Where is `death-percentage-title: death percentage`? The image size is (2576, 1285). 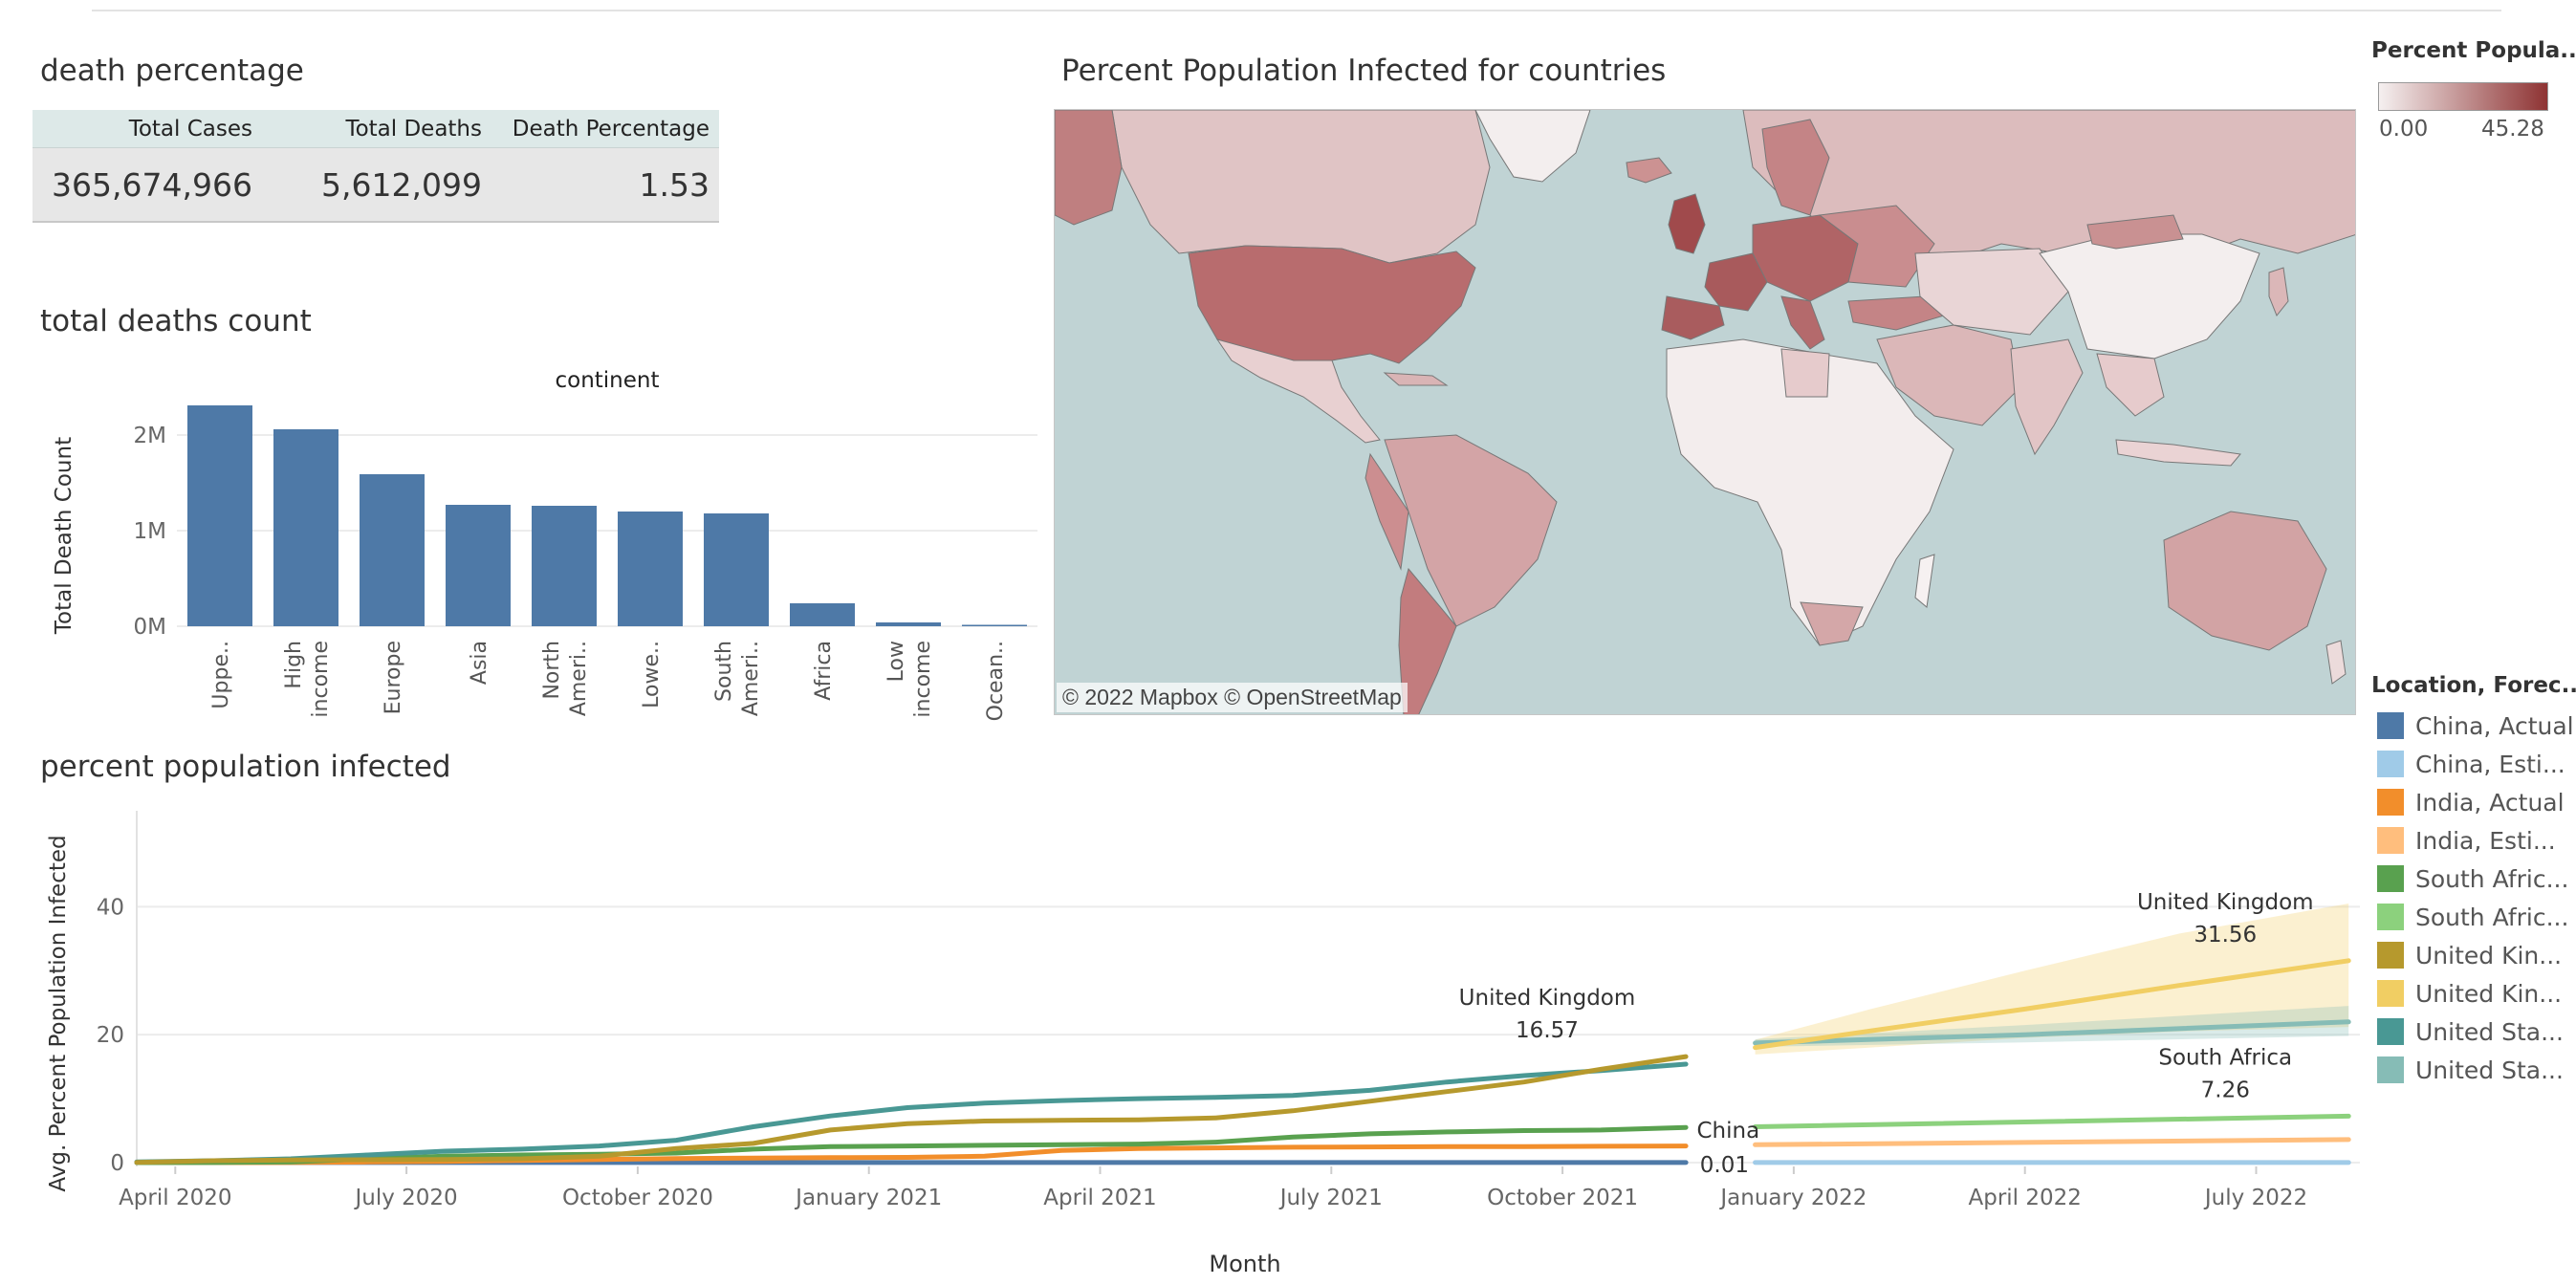
death-percentage-title: death percentage is located at coordinates (172, 71).